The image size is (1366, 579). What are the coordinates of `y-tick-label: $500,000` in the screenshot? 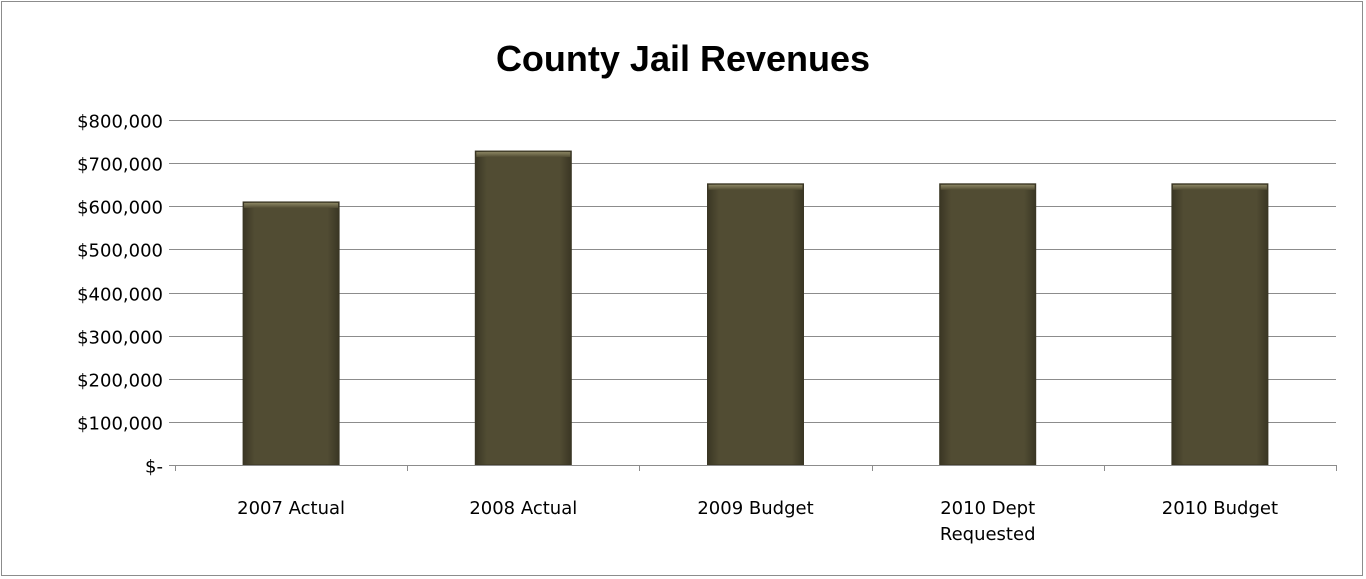 It's located at (120, 251).